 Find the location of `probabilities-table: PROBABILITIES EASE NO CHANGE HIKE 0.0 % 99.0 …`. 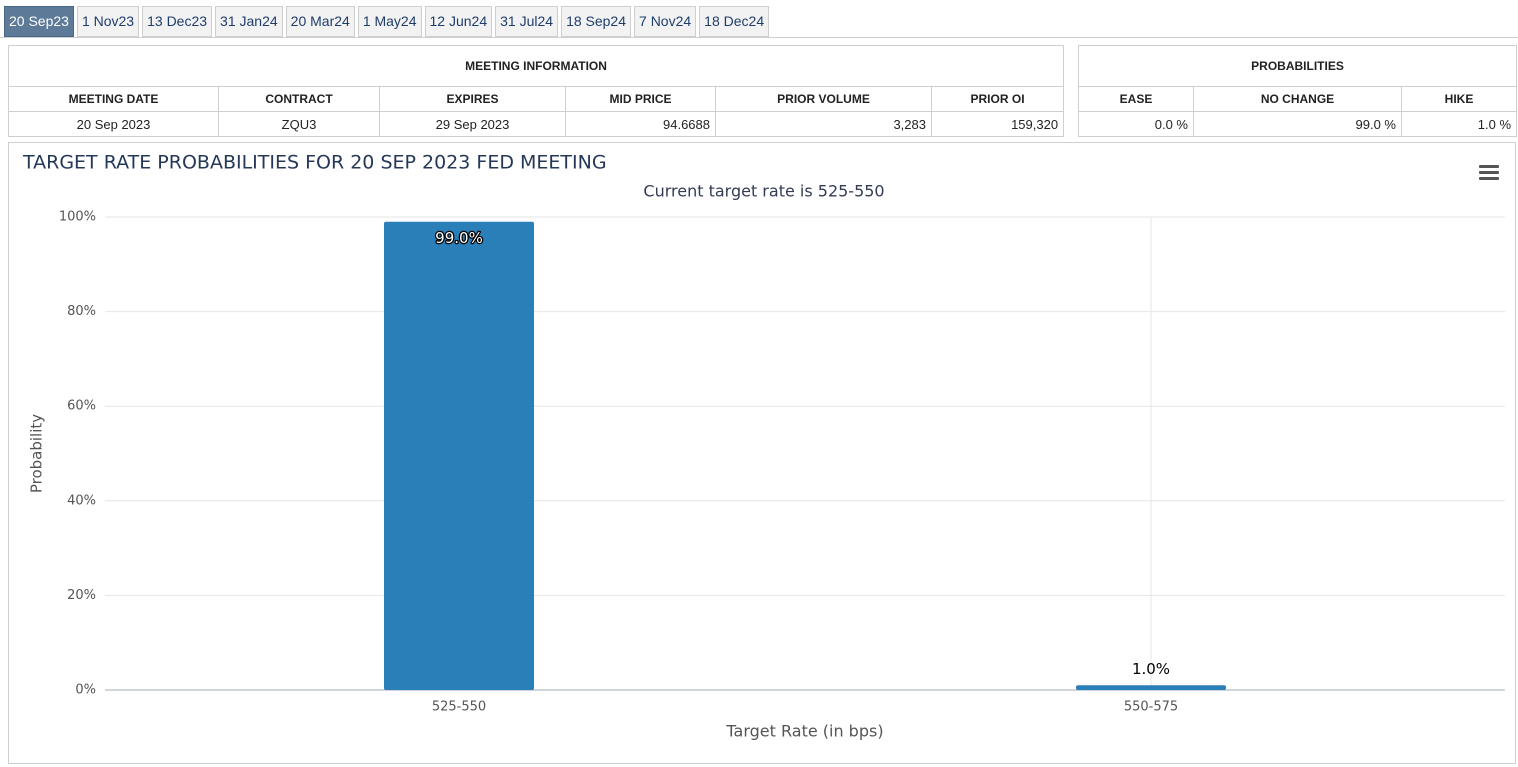

probabilities-table: PROBABILITIES EASE NO CHANGE HIKE 0.0 % 99.0 … is located at coordinates (1297, 91).